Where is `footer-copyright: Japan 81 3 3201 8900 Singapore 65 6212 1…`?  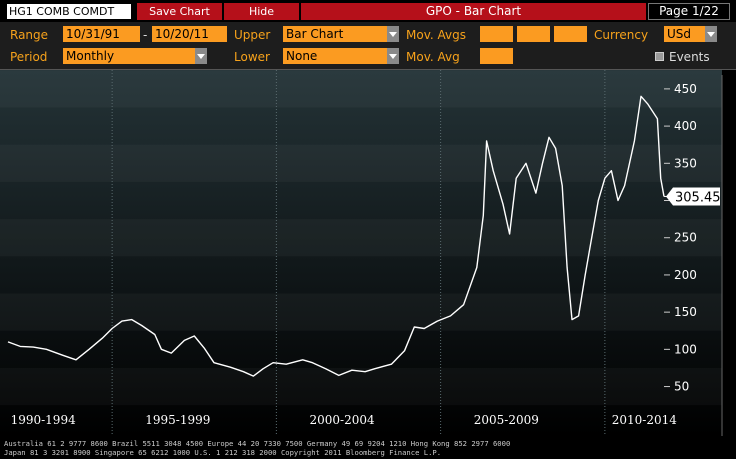 footer-copyright: Japan 81 3 3201 8900 Singapore 65 6212 1… is located at coordinates (223, 452).